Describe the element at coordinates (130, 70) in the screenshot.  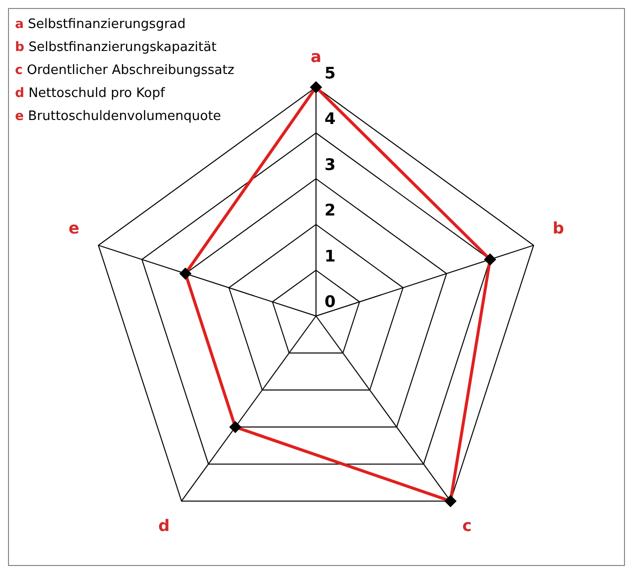
I see `text: Ordentlicher Abschreibungssatz` at that location.